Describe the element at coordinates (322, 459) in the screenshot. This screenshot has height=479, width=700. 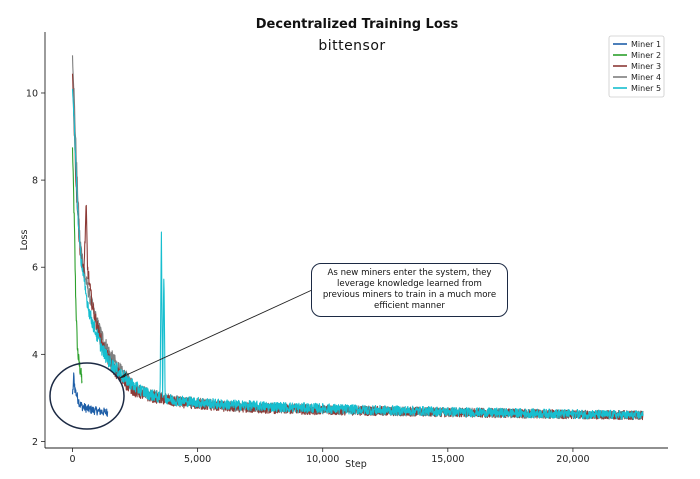
I see `x-tick-label: 10,000` at that location.